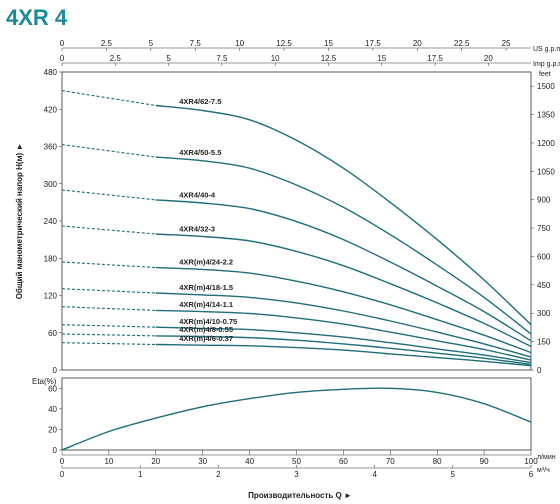 The image size is (560, 504). I want to click on lpm-tick-label: 30, so click(202, 461).